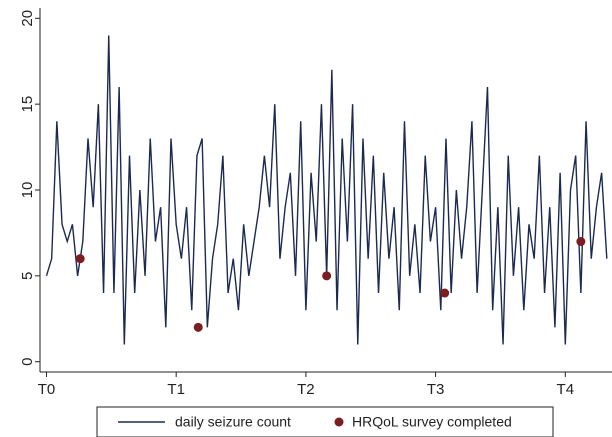 Image resolution: width=612 pixels, height=437 pixels. What do you see at coordinates (566, 389) in the screenshot?
I see `x-tick-label: T4` at bounding box center [566, 389].